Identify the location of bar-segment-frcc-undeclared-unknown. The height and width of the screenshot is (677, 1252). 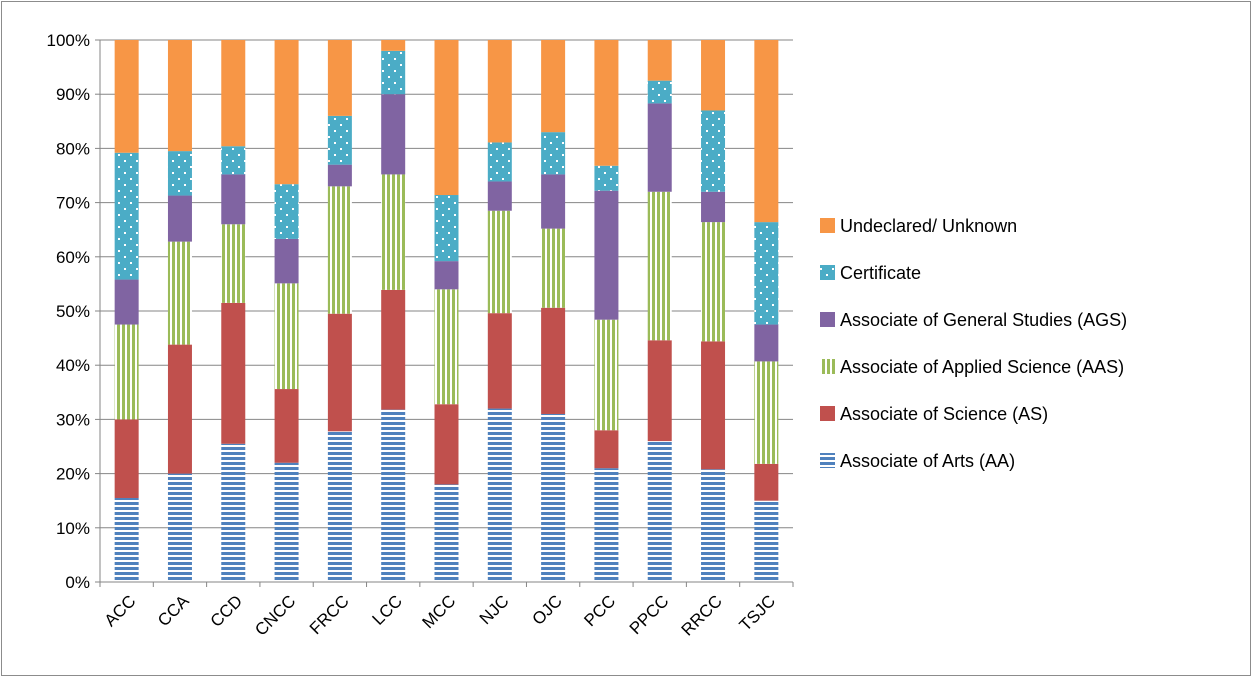
(339, 78).